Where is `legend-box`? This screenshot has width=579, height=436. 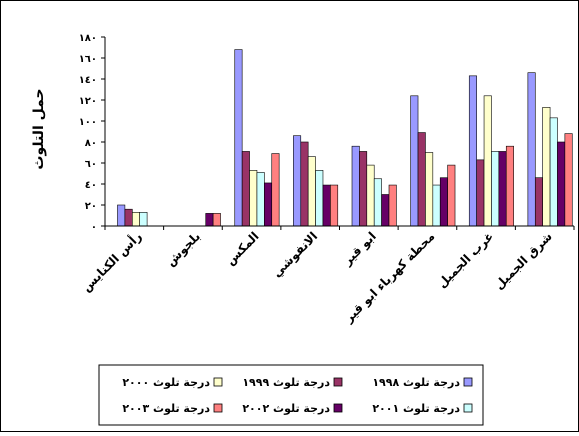
legend-box is located at coordinates (291, 395).